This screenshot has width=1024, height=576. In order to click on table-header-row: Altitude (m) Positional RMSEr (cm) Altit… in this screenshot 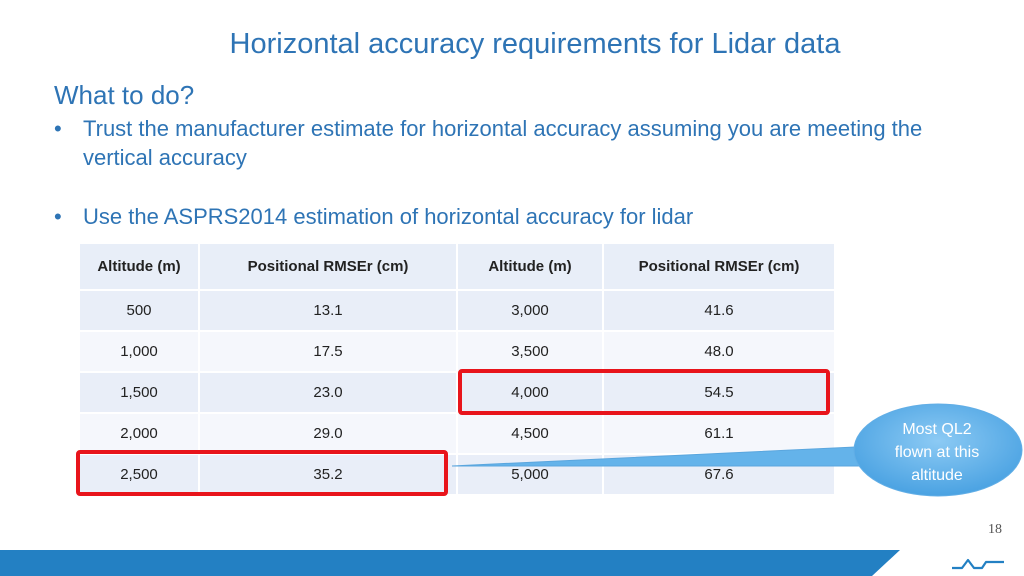, I will do `click(456, 267)`.